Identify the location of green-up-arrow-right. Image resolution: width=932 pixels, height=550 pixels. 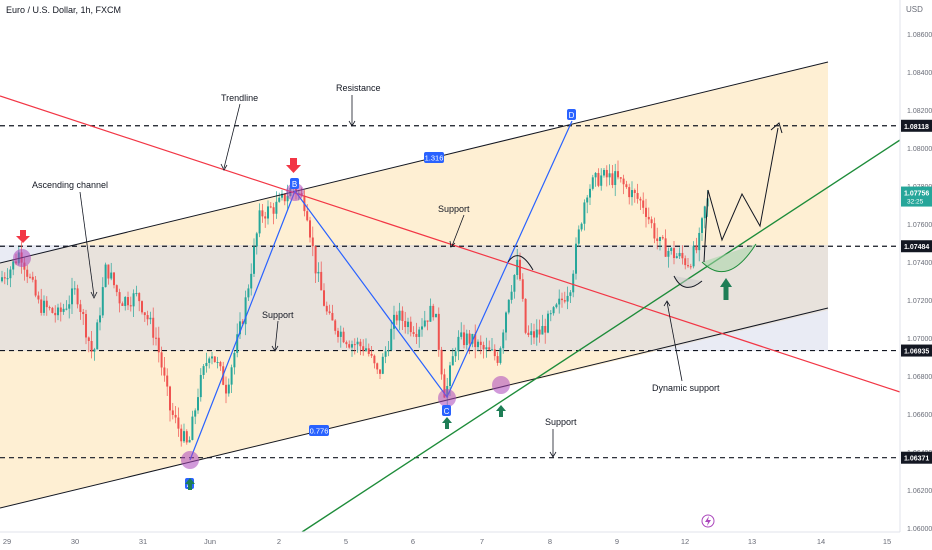
(501, 411).